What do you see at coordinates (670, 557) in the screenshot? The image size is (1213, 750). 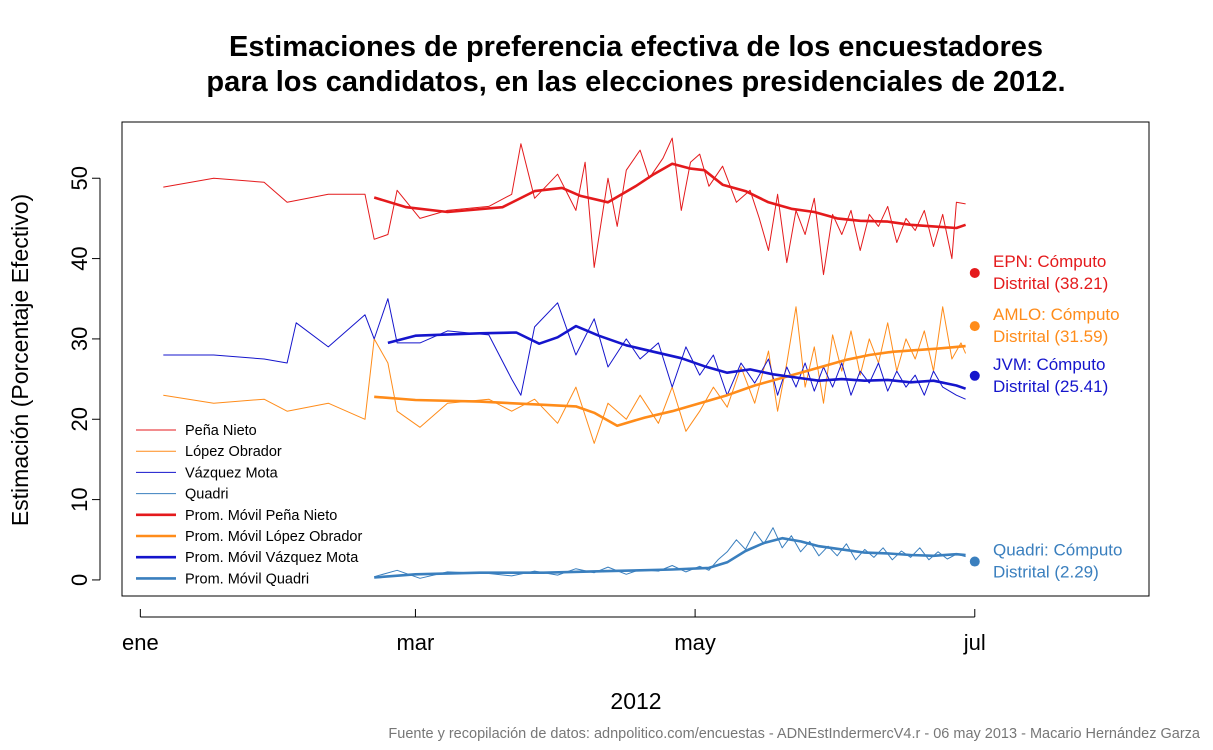 I see `series-line-prom-movil-quadri` at bounding box center [670, 557].